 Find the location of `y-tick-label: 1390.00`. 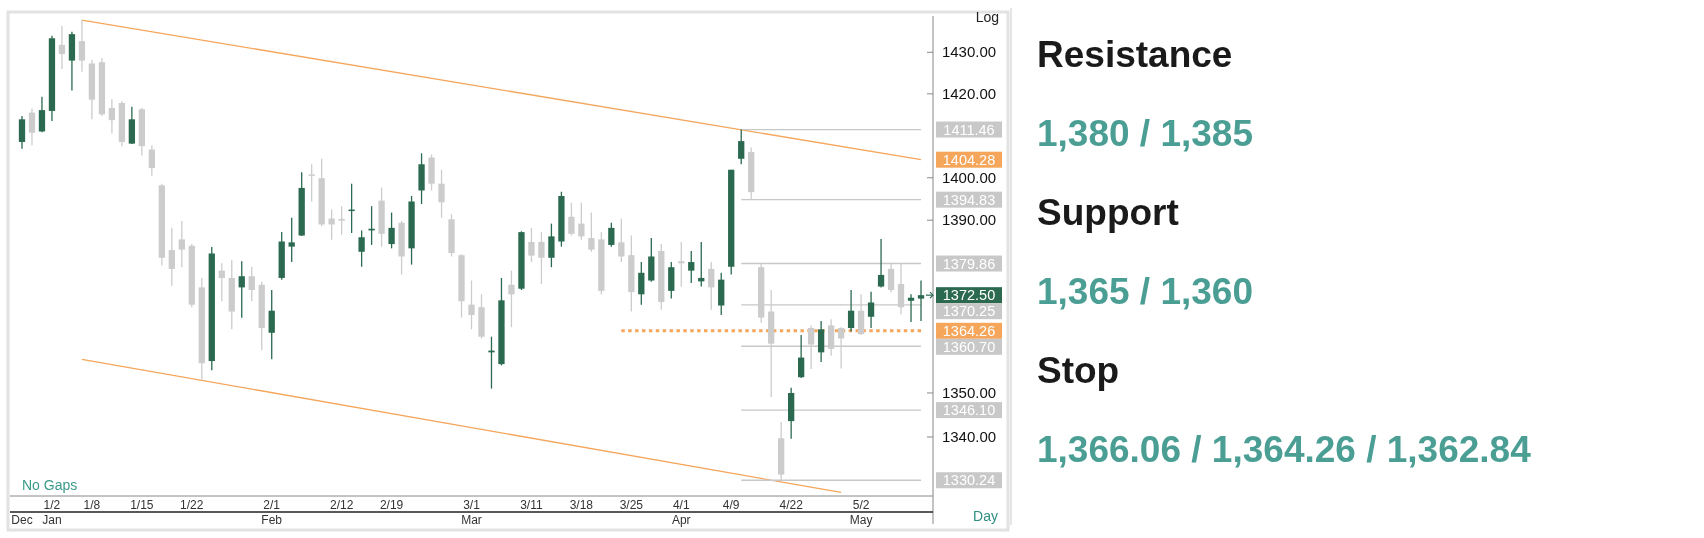

y-tick-label: 1390.00 is located at coordinates (969, 220).